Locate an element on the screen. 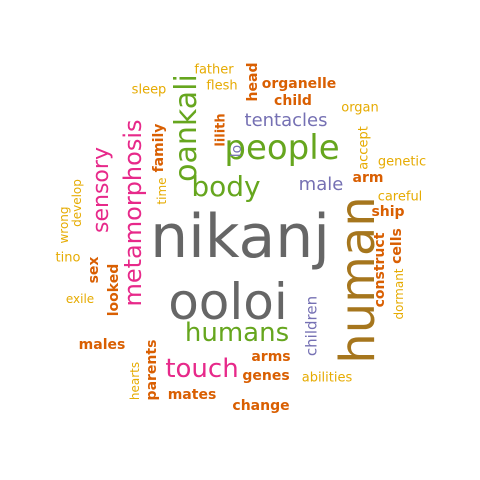  word-male: male is located at coordinates (321, 184).